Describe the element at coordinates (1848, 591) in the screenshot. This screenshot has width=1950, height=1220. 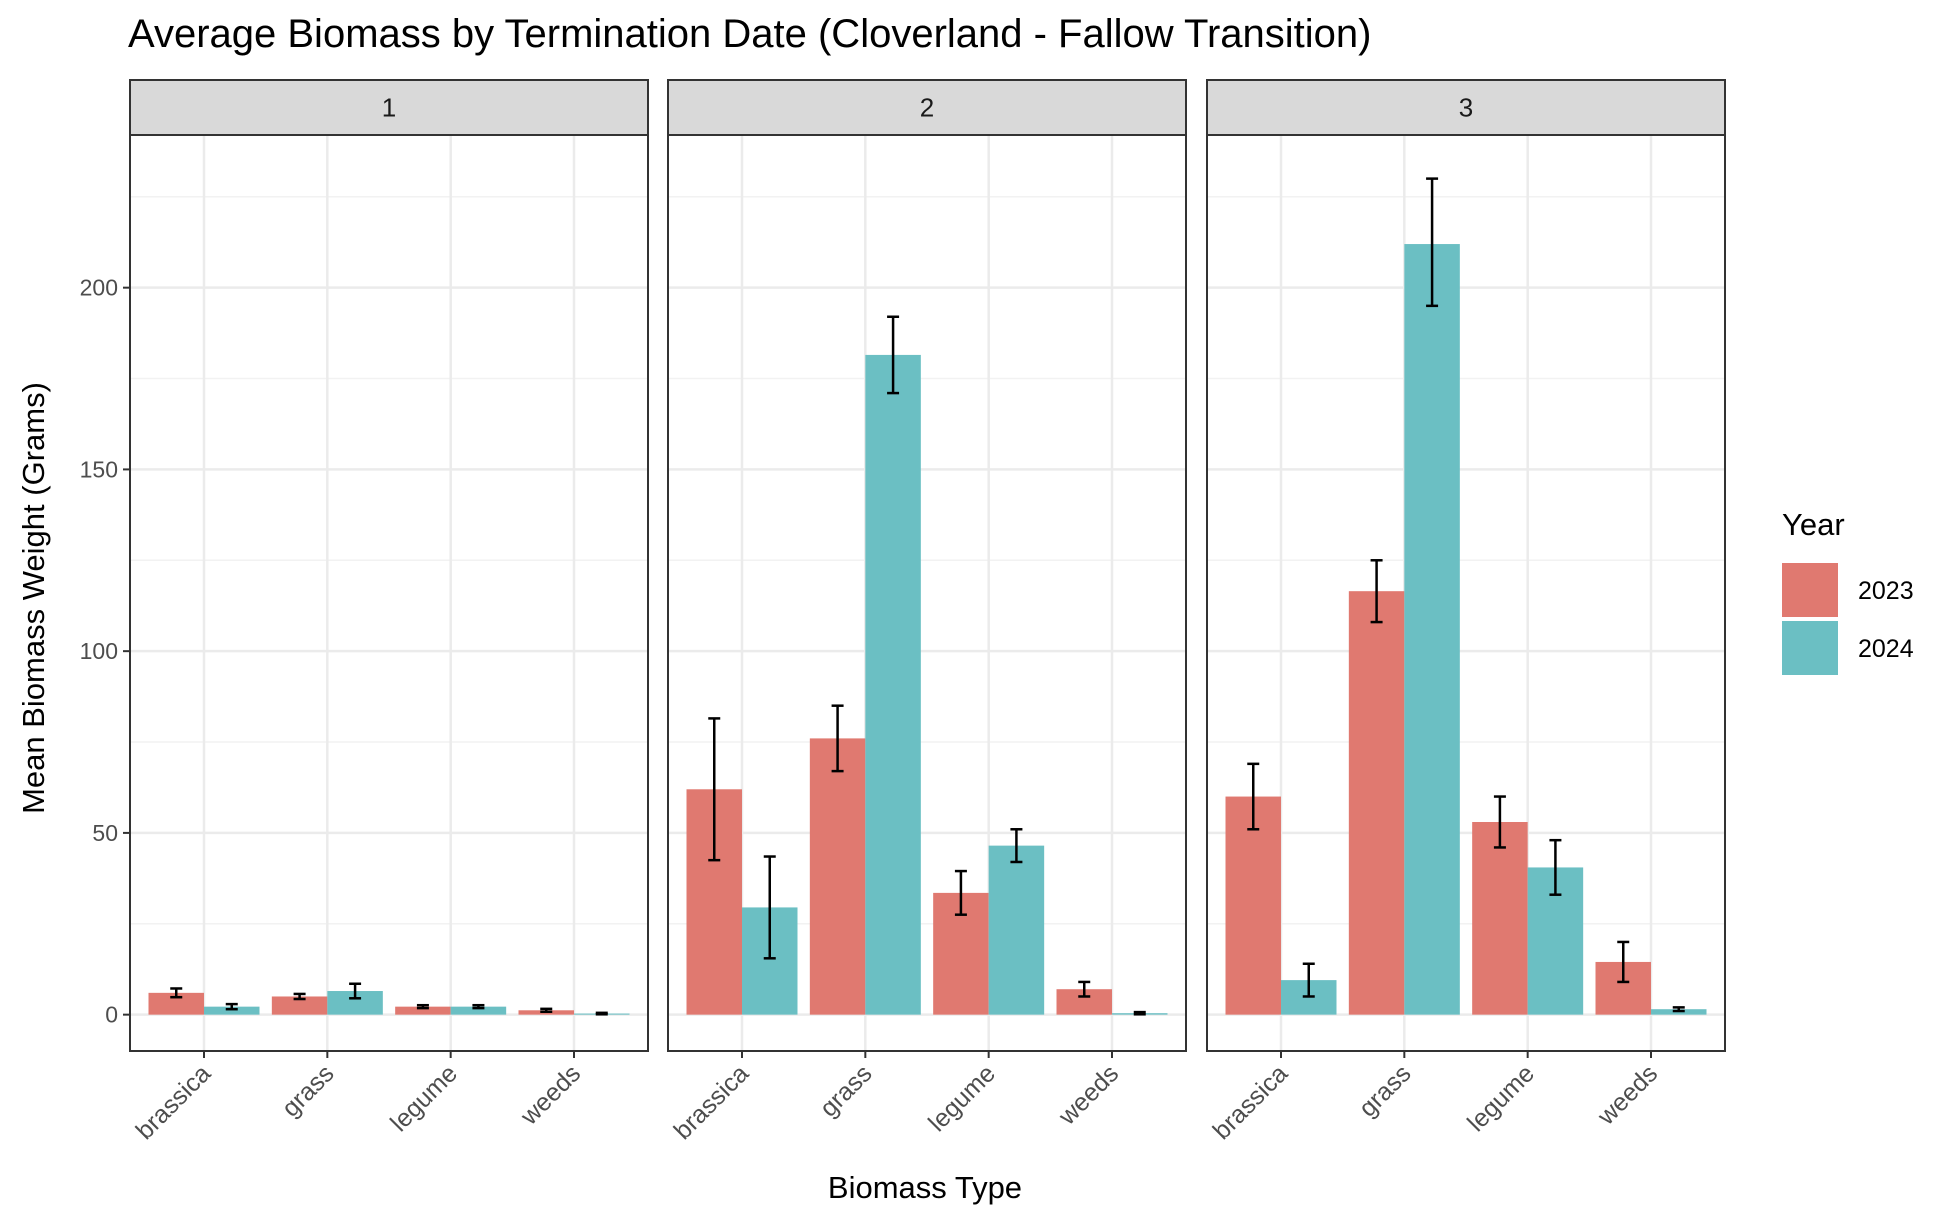
I see `legend: Year 2023 2024` at that location.